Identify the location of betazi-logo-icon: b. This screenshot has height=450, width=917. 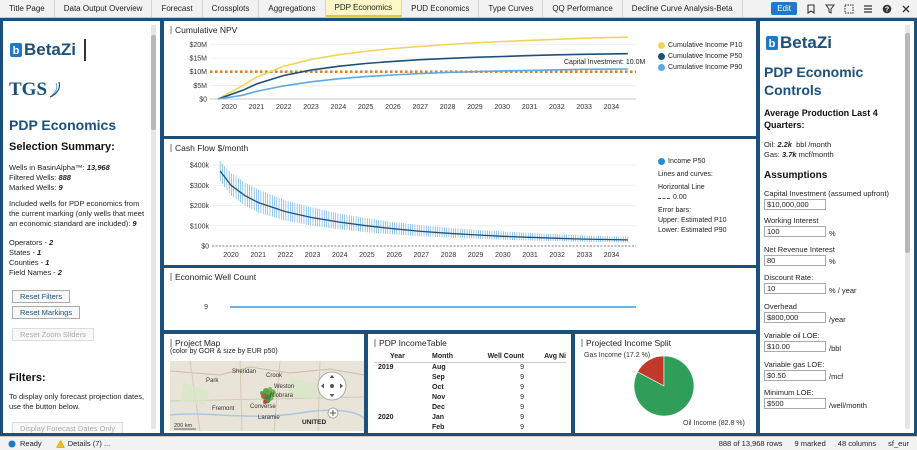
(16, 50).